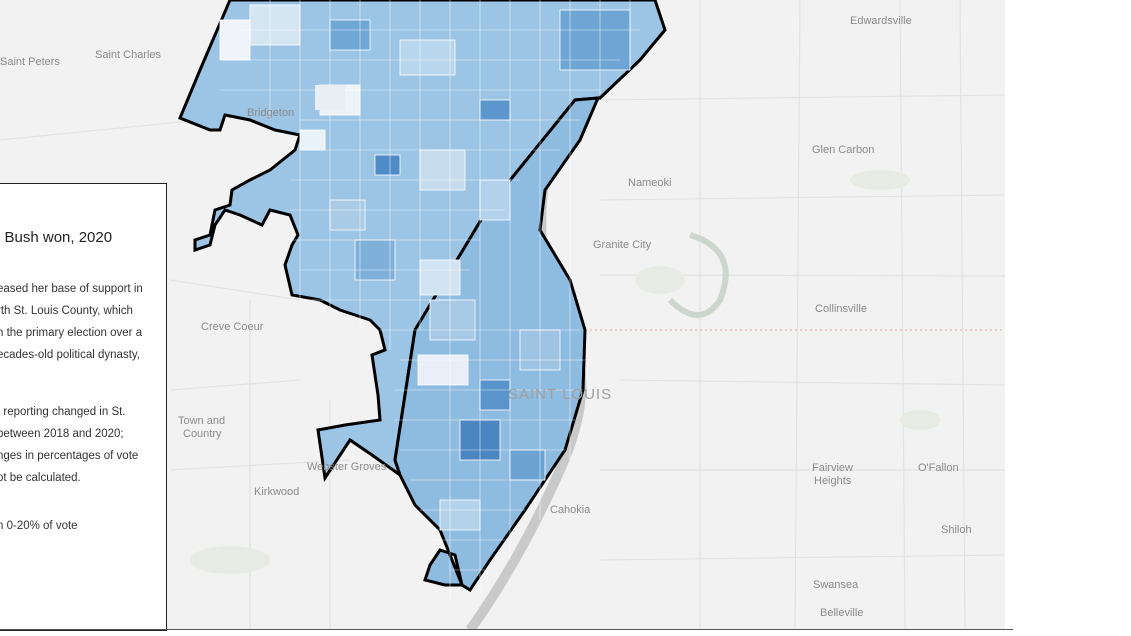 This screenshot has width=1131, height=636. Describe the element at coordinates (39, 526) in the screenshot. I see `legend-key-label: n 0-20% of vote` at that location.